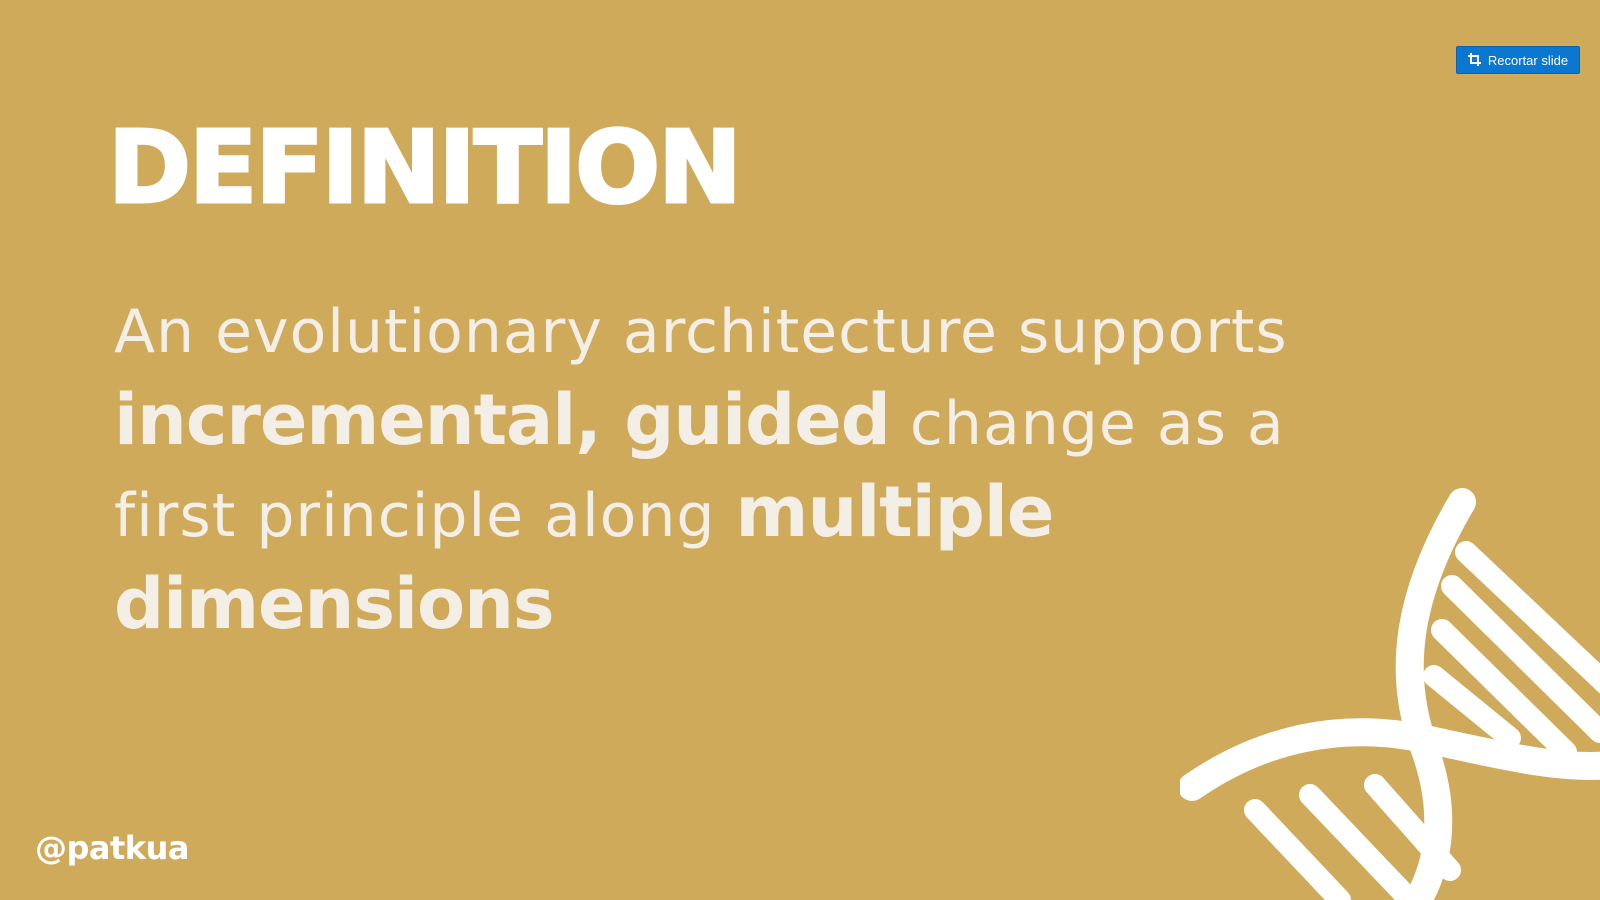 The image size is (1600, 900). Describe the element at coordinates (425, 167) in the screenshot. I see `slide-title: DEFINITION` at that location.